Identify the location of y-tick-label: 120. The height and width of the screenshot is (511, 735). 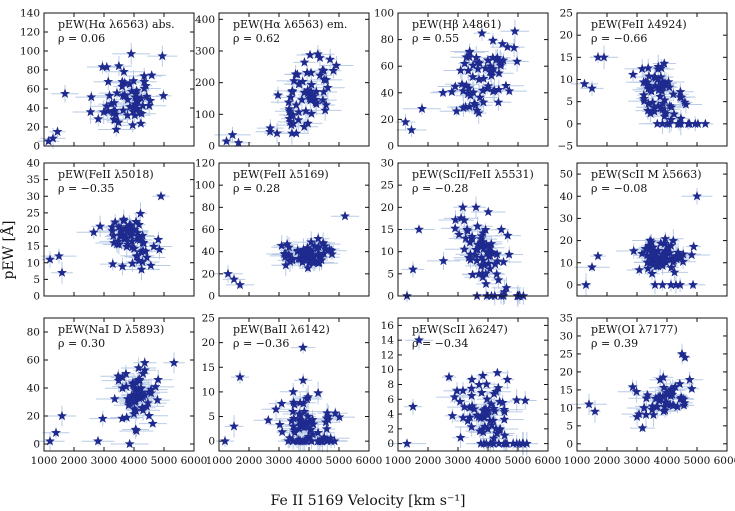
(205, 164).